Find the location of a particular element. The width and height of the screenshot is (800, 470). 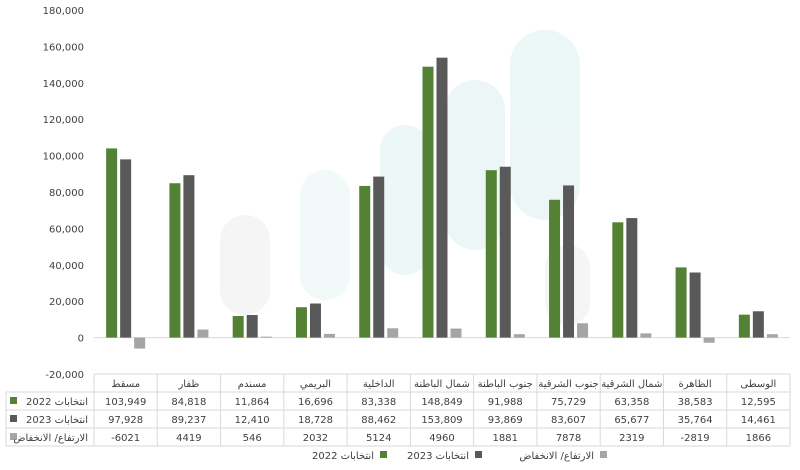

table-value: 88,462 is located at coordinates (378, 420).